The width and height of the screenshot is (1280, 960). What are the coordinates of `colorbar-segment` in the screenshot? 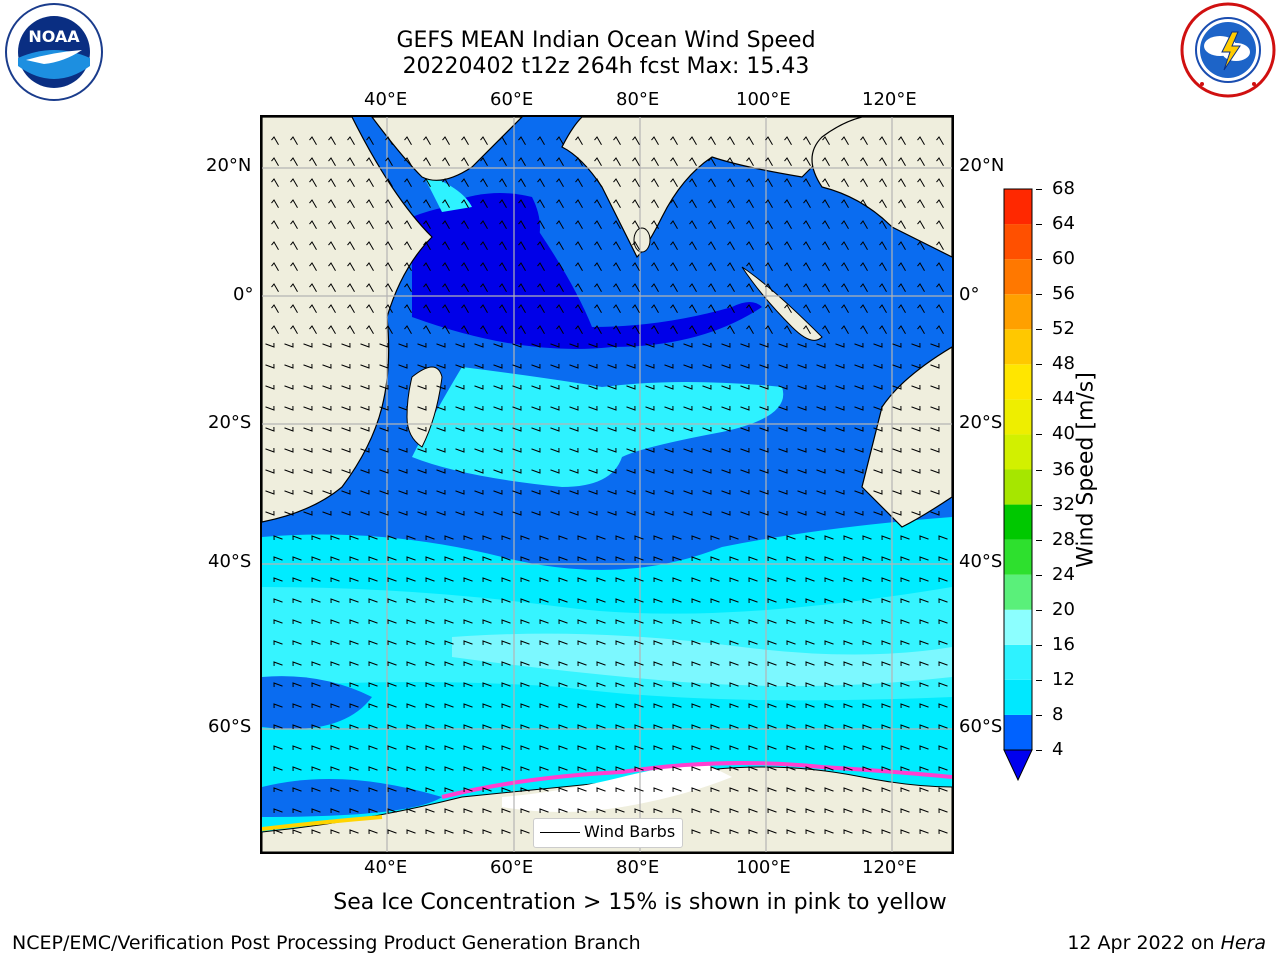 It's located at (1018, 487).